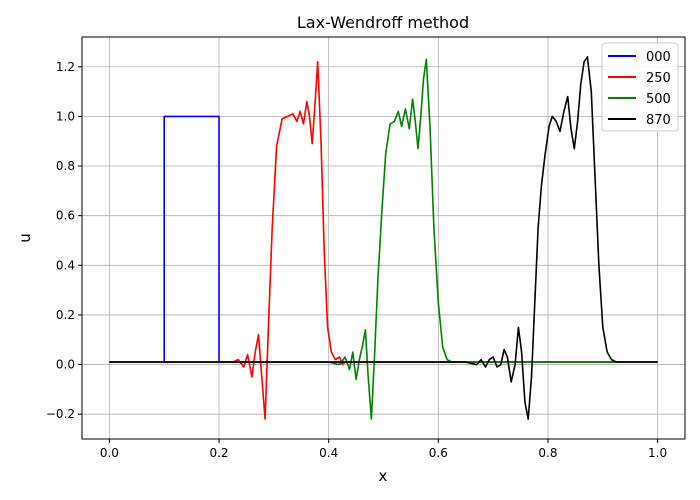 The height and width of the screenshot is (500, 700). I want to click on y-tick-label: 0.8, so click(65, 166).